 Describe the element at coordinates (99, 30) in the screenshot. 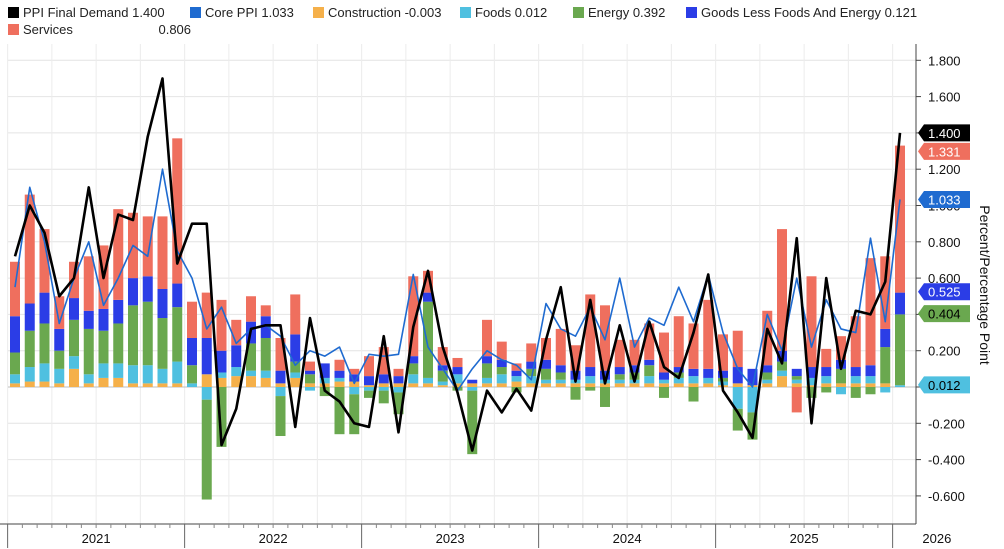

I see `legend-item-services: Services 0.806` at that location.